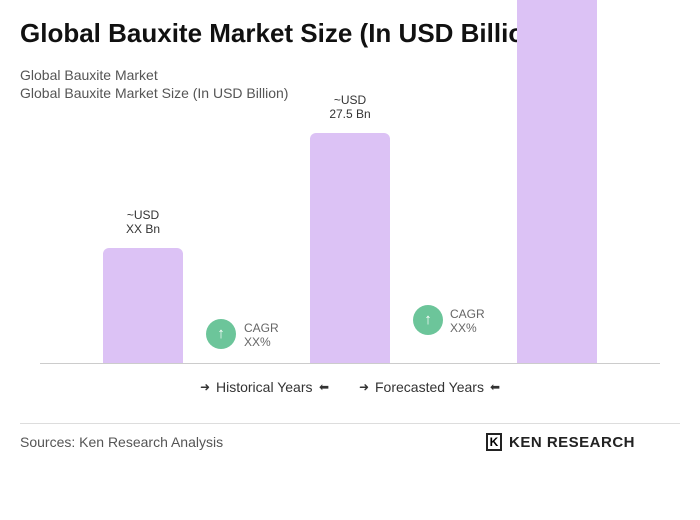 The image size is (700, 520). Describe the element at coordinates (350, 107) in the screenshot. I see `value-label: ~USD 27.5 Bn` at that location.